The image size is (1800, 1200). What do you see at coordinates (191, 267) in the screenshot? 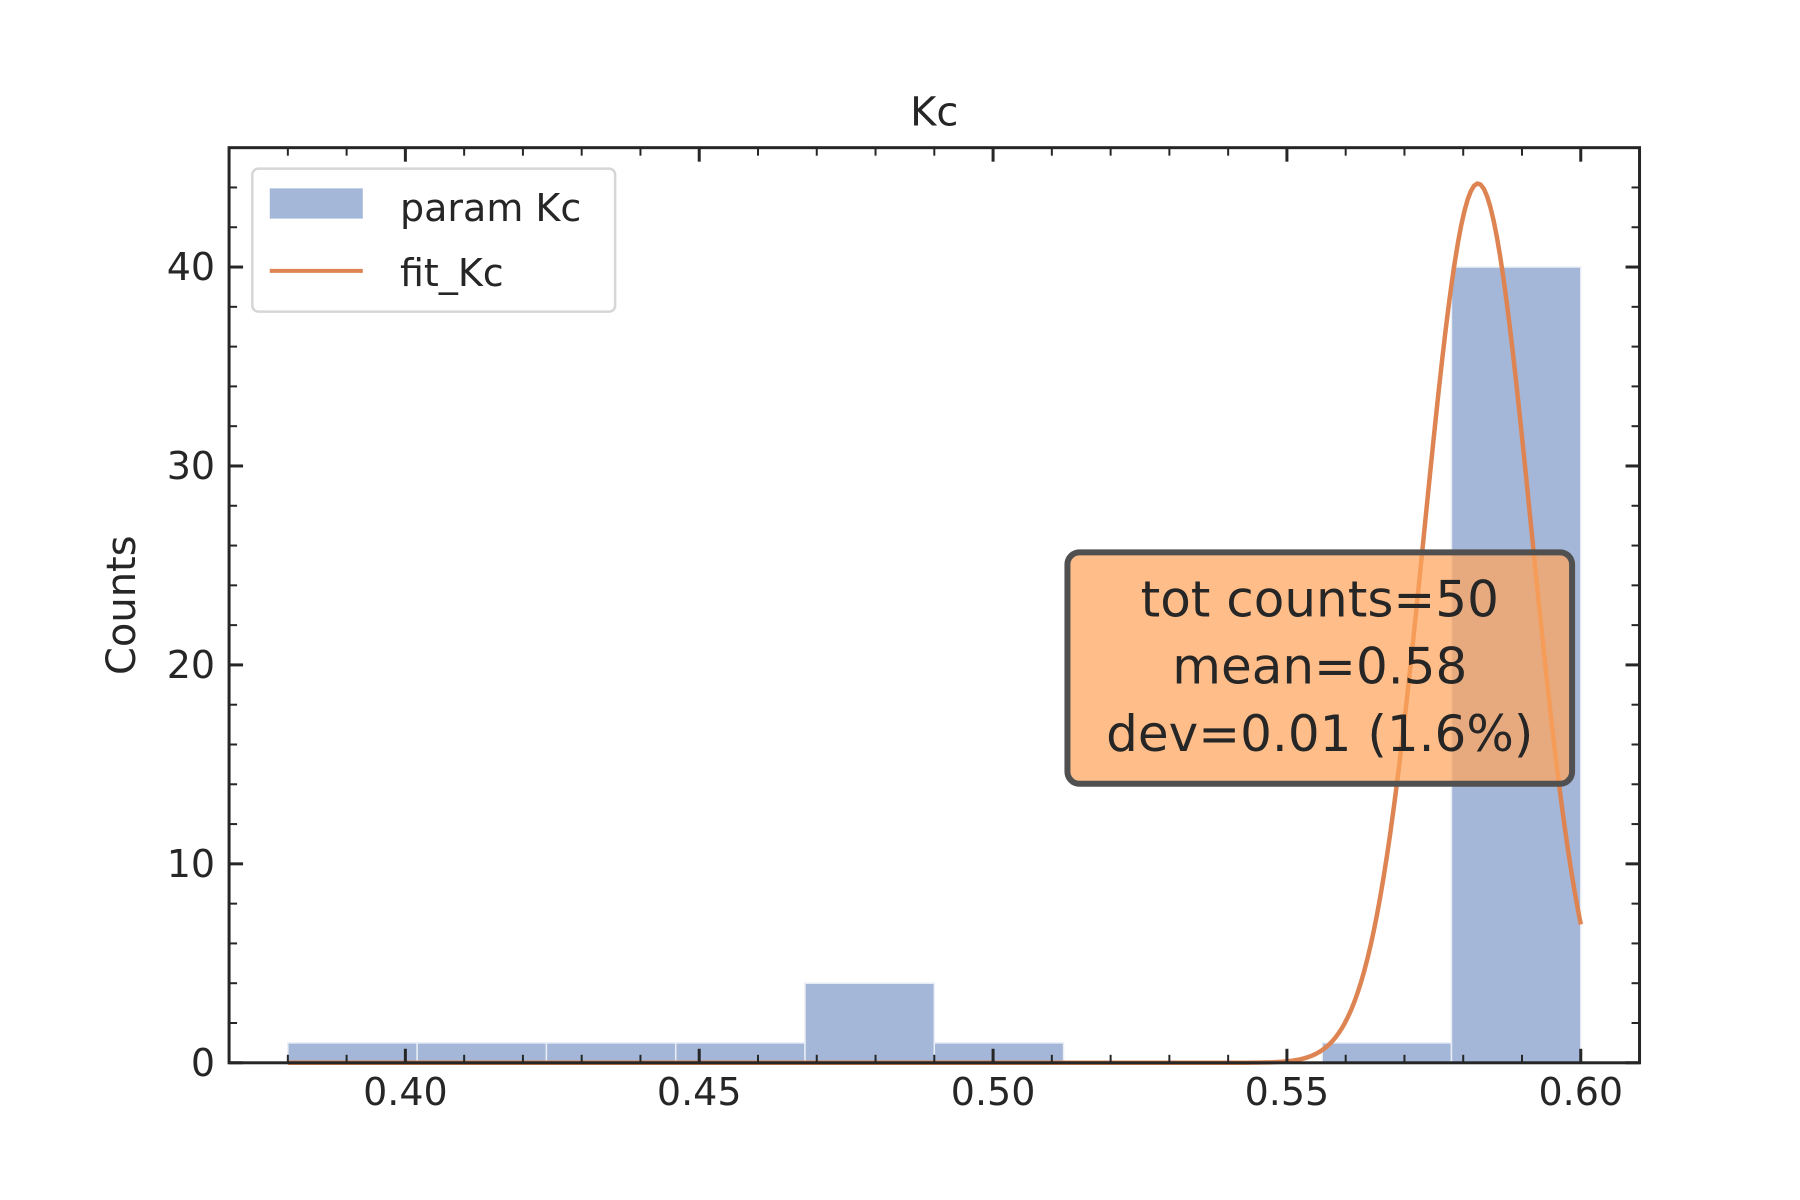
I see `y-tick-label: 40` at bounding box center [191, 267].